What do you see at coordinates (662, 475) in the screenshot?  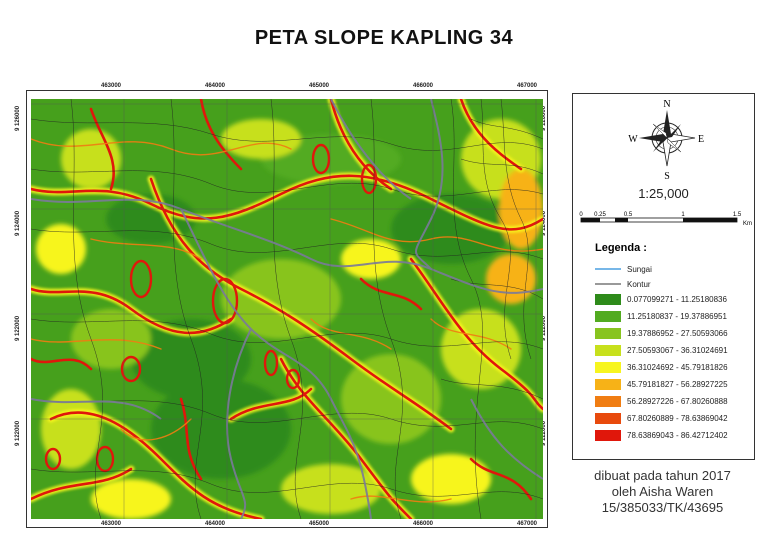 I see `author-year: dibuat pada tahun 2017` at bounding box center [662, 475].